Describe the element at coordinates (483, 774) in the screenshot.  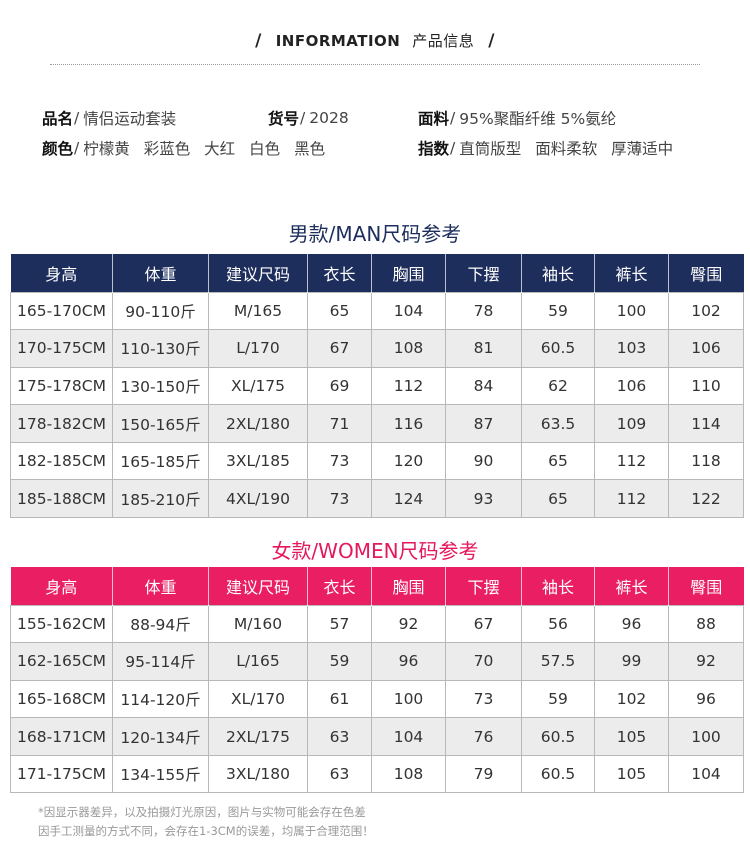
I see `women-table-cell: 79` at that location.